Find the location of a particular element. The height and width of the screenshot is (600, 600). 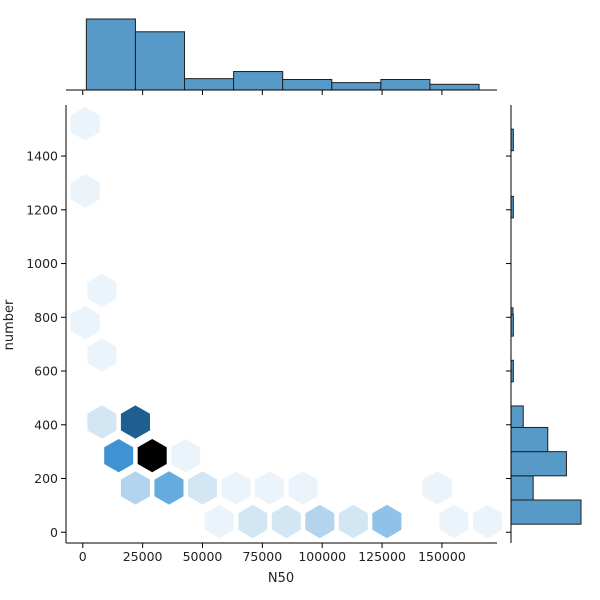

x-tick-label-0: 0 is located at coordinates (83, 556).